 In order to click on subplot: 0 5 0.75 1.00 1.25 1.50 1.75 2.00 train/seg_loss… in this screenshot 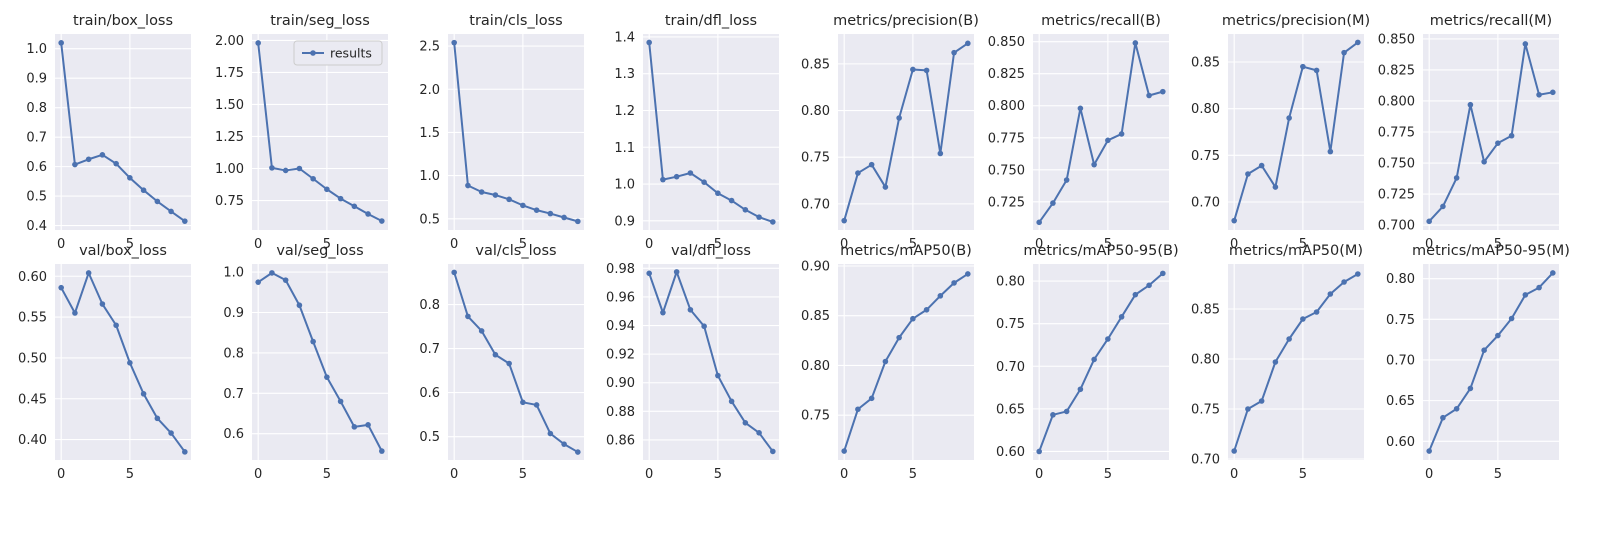, I will do `click(301, 132)`.